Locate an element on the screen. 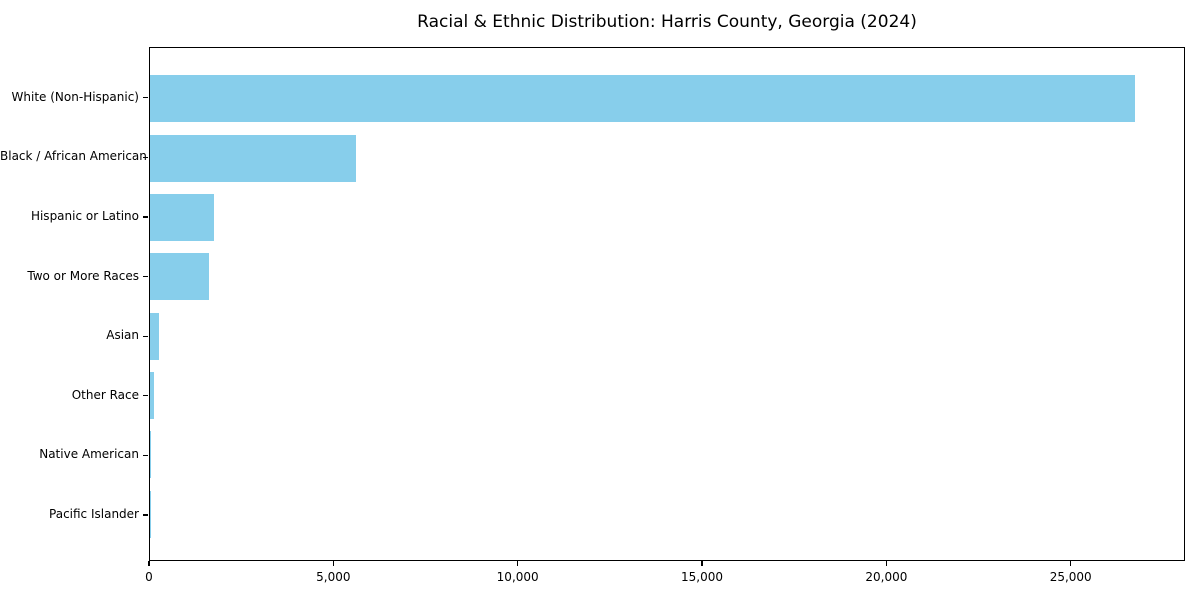 The width and height of the screenshot is (1200, 600). x-tick-label: 15,000 is located at coordinates (702, 577).